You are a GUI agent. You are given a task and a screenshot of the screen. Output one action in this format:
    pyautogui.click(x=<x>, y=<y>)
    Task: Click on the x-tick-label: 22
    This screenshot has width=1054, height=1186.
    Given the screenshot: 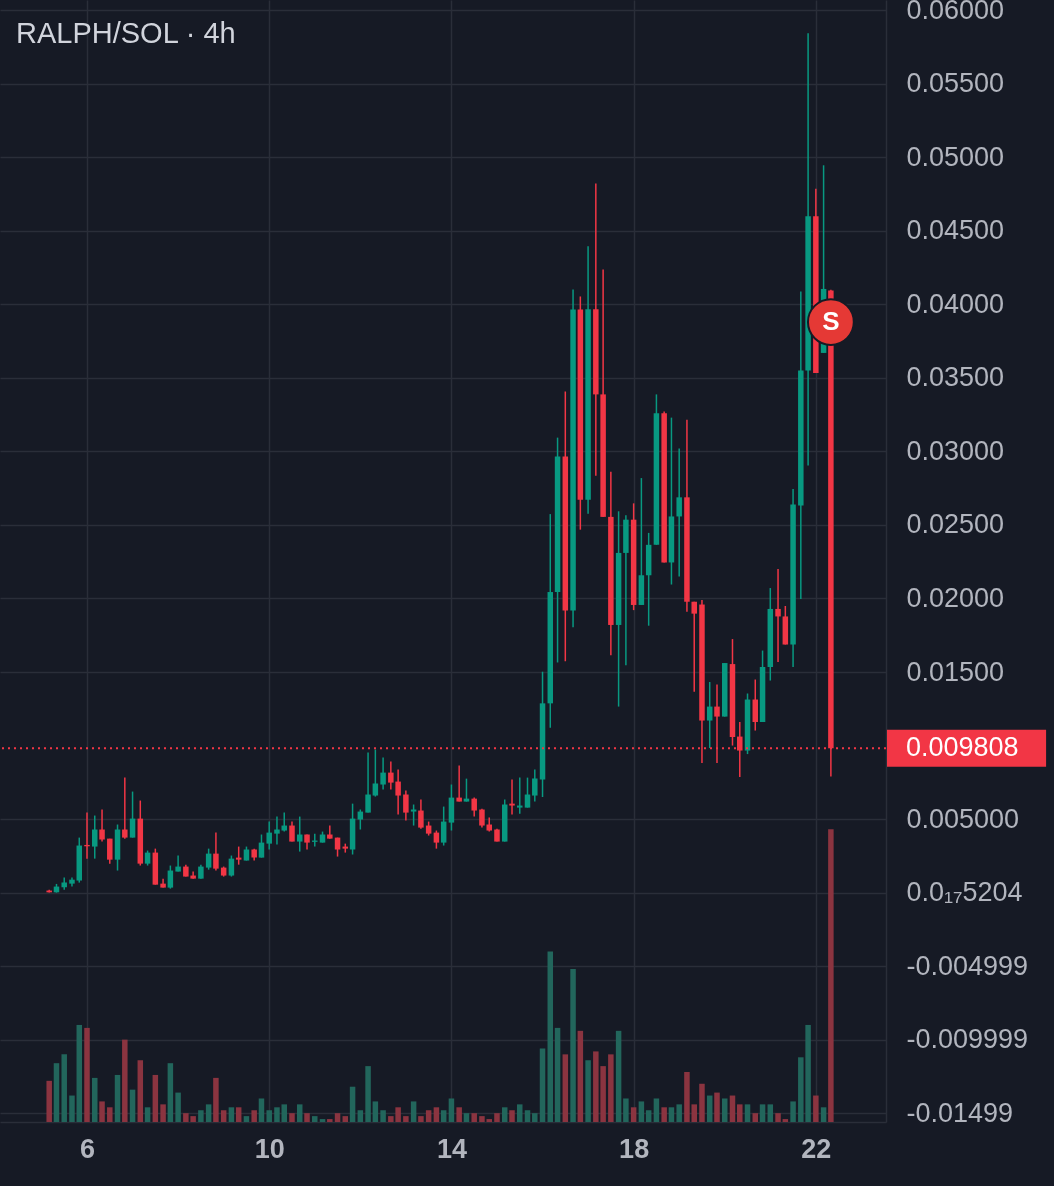 What is the action you would take?
    pyautogui.click(x=816, y=1148)
    